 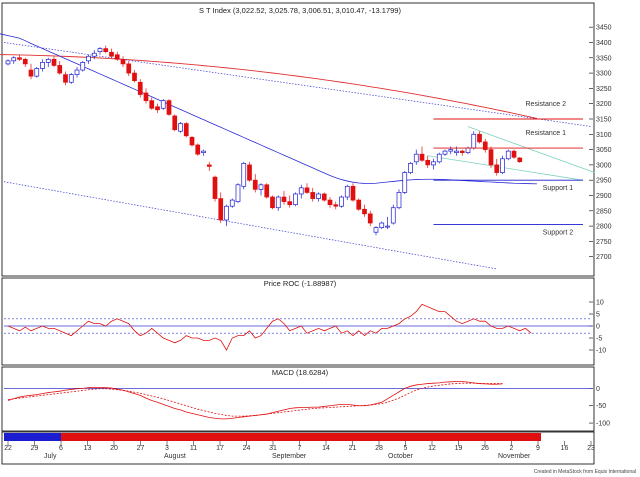 I want to click on price-tick-label: 3450, so click(x=604, y=28).